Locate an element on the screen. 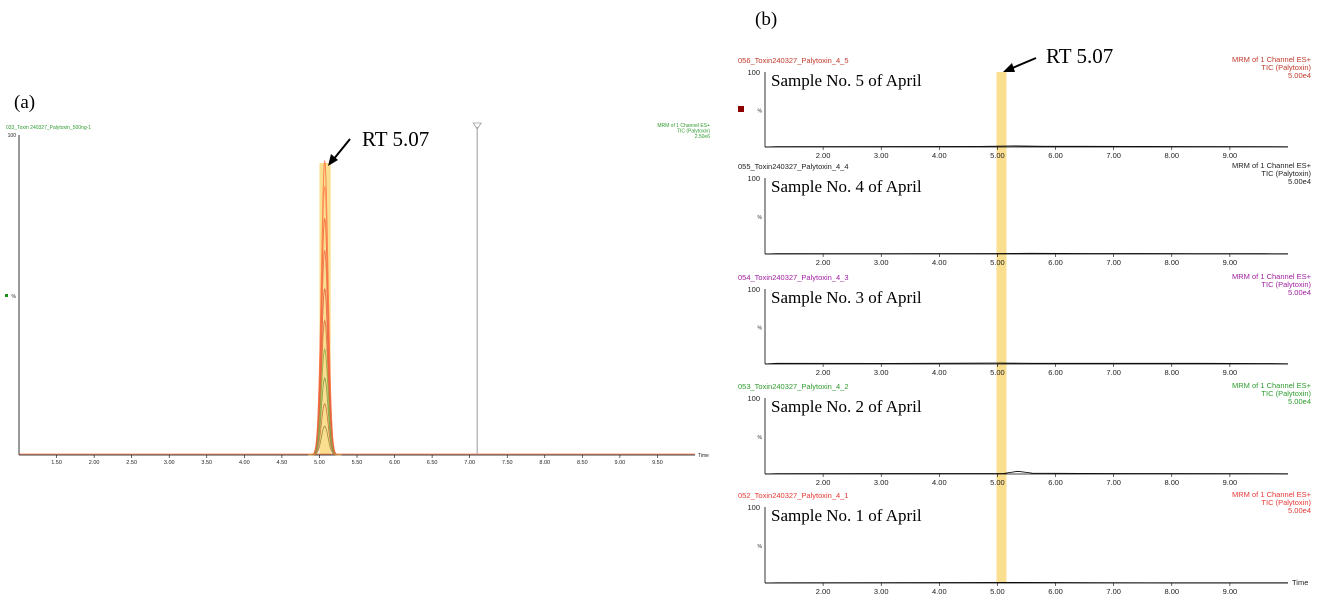 The image size is (1318, 596). panel-a-x-tick-label: 7.00 is located at coordinates (469, 463).